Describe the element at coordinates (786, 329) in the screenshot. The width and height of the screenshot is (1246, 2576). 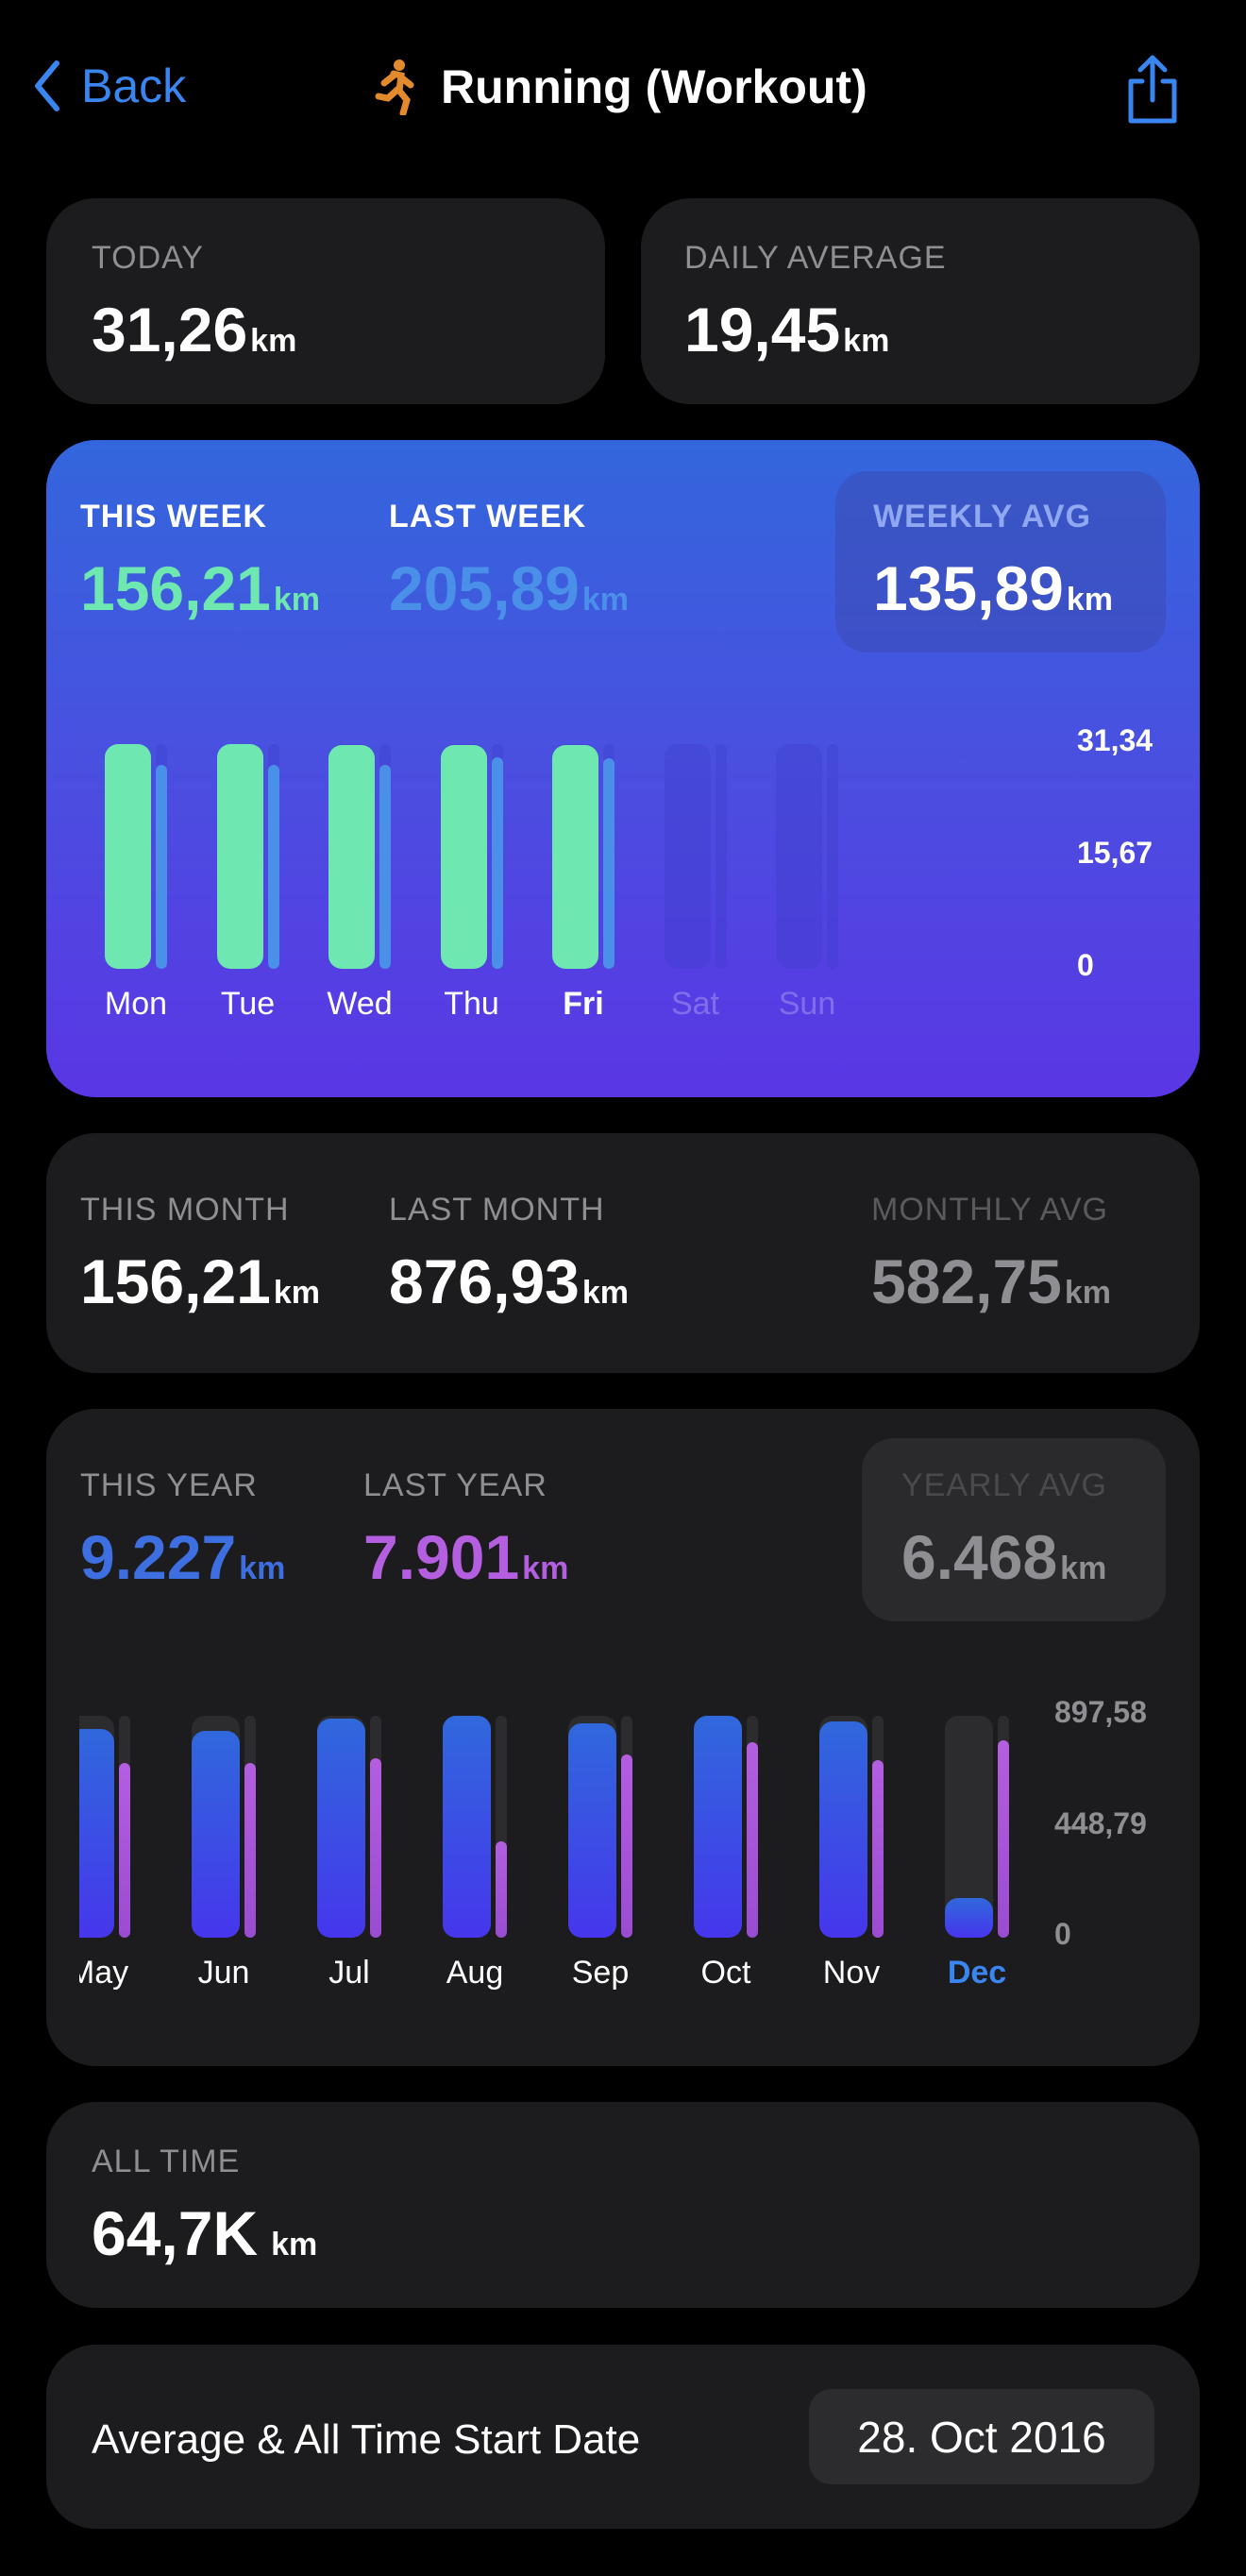
I see `daily-average-value: 19,45km` at that location.